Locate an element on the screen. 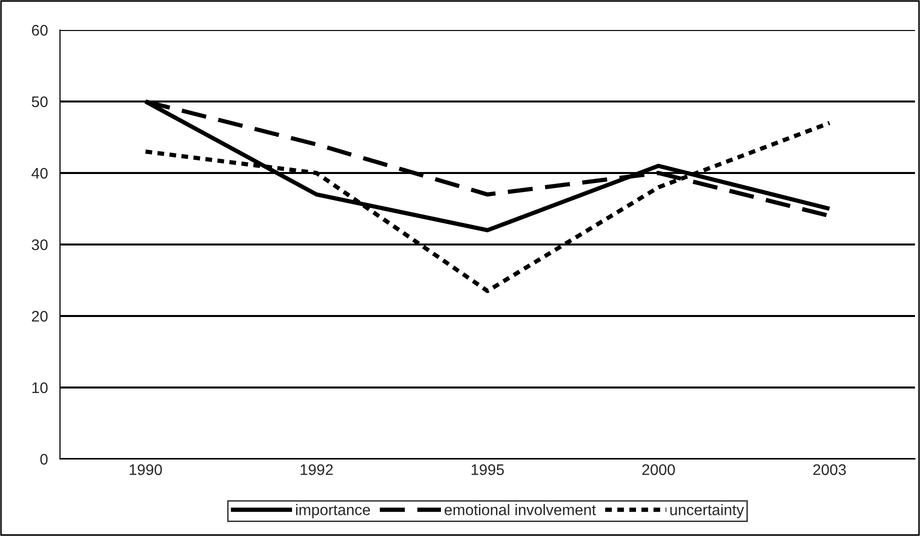 The width and height of the screenshot is (920, 536). legend-label: uncertainty is located at coordinates (707, 511).